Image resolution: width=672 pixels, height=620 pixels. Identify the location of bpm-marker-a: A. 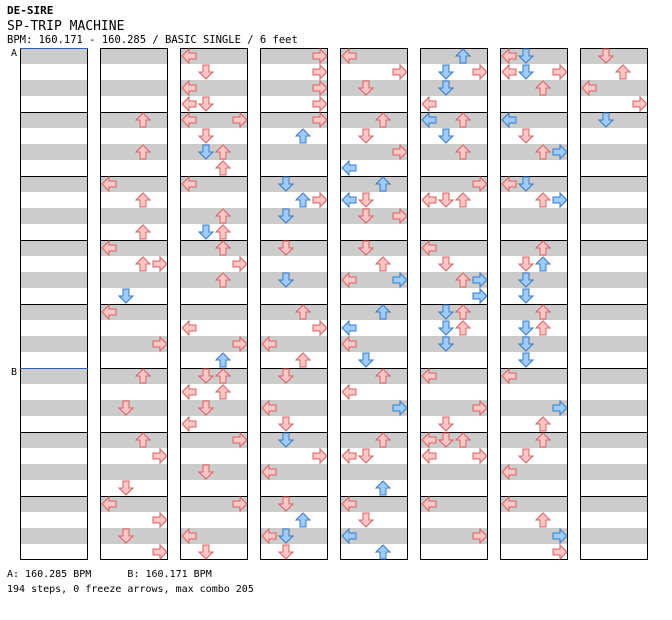
(14, 53).